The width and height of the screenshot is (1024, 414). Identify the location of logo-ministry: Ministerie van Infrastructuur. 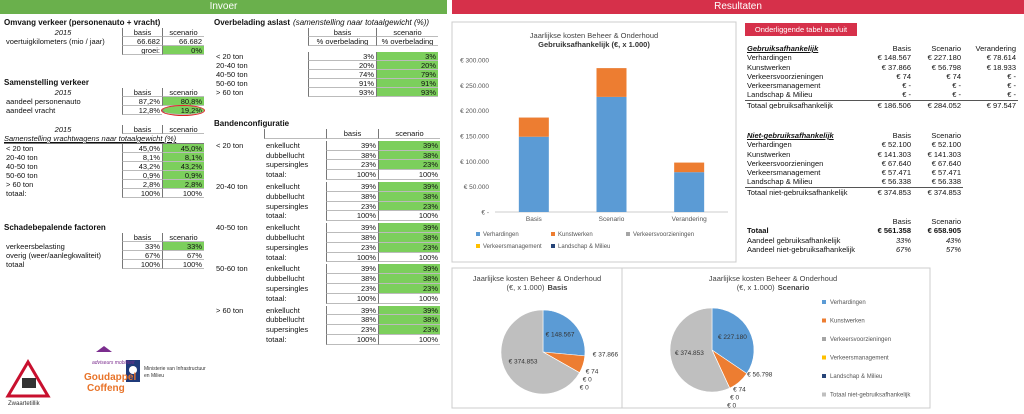
(175, 369).